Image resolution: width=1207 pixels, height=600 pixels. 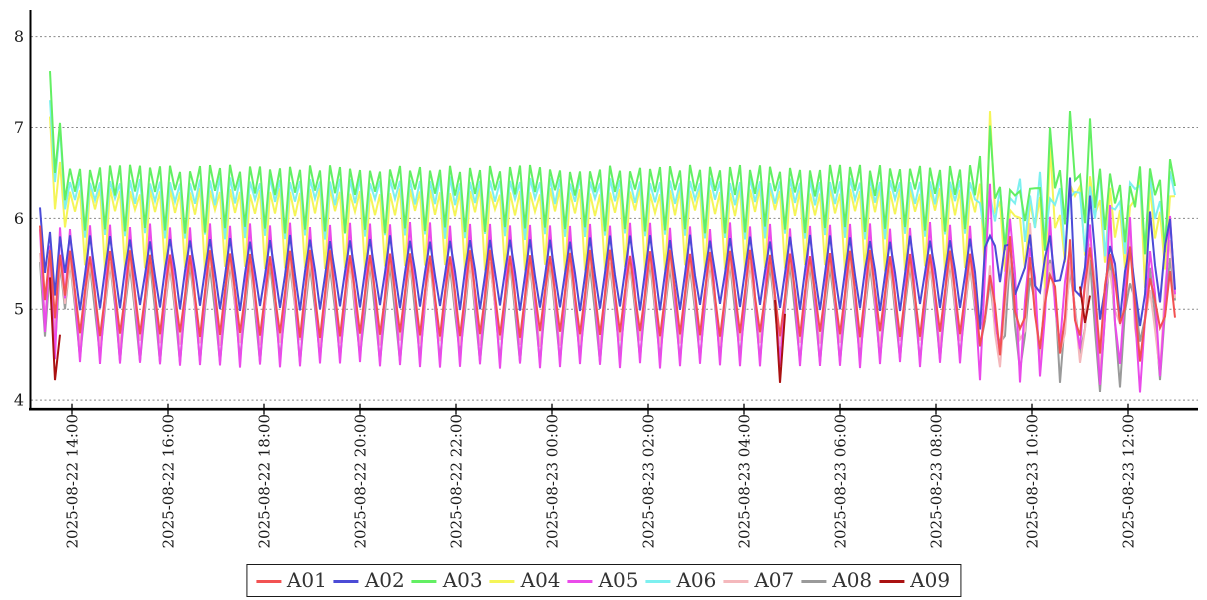 I want to click on legend-swatch-A04, so click(x=502, y=581).